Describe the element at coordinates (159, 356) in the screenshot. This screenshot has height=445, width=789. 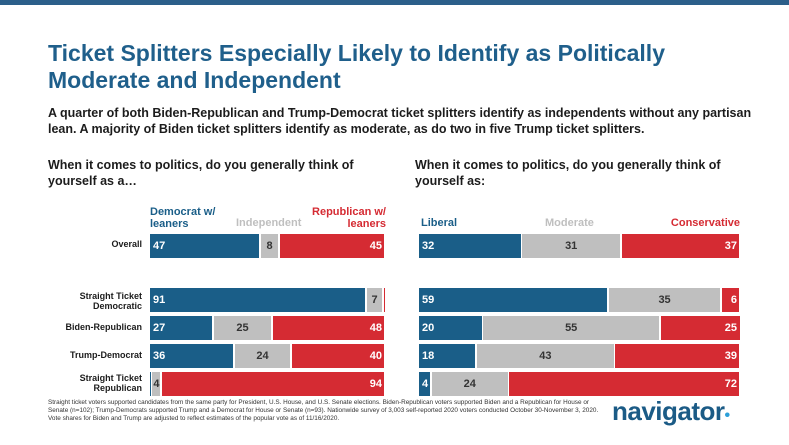
I see `left-value-row3-blue: 36` at that location.